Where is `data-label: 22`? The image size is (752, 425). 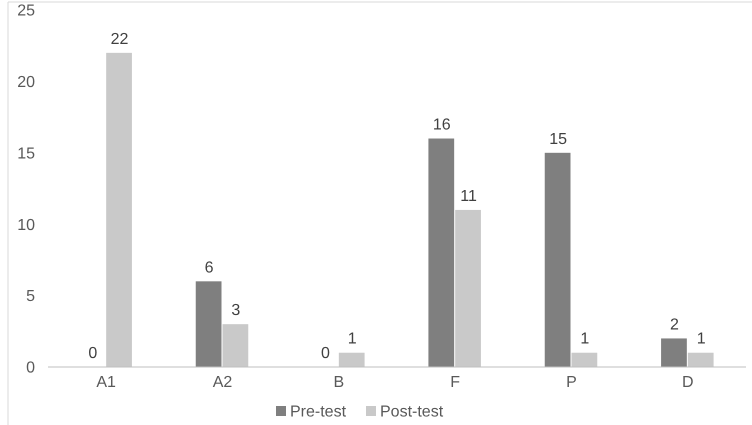 data-label: 22 is located at coordinates (119, 39).